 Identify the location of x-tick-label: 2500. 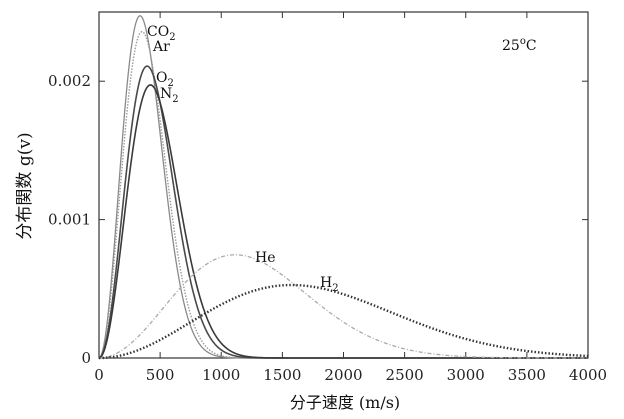
(405, 375).